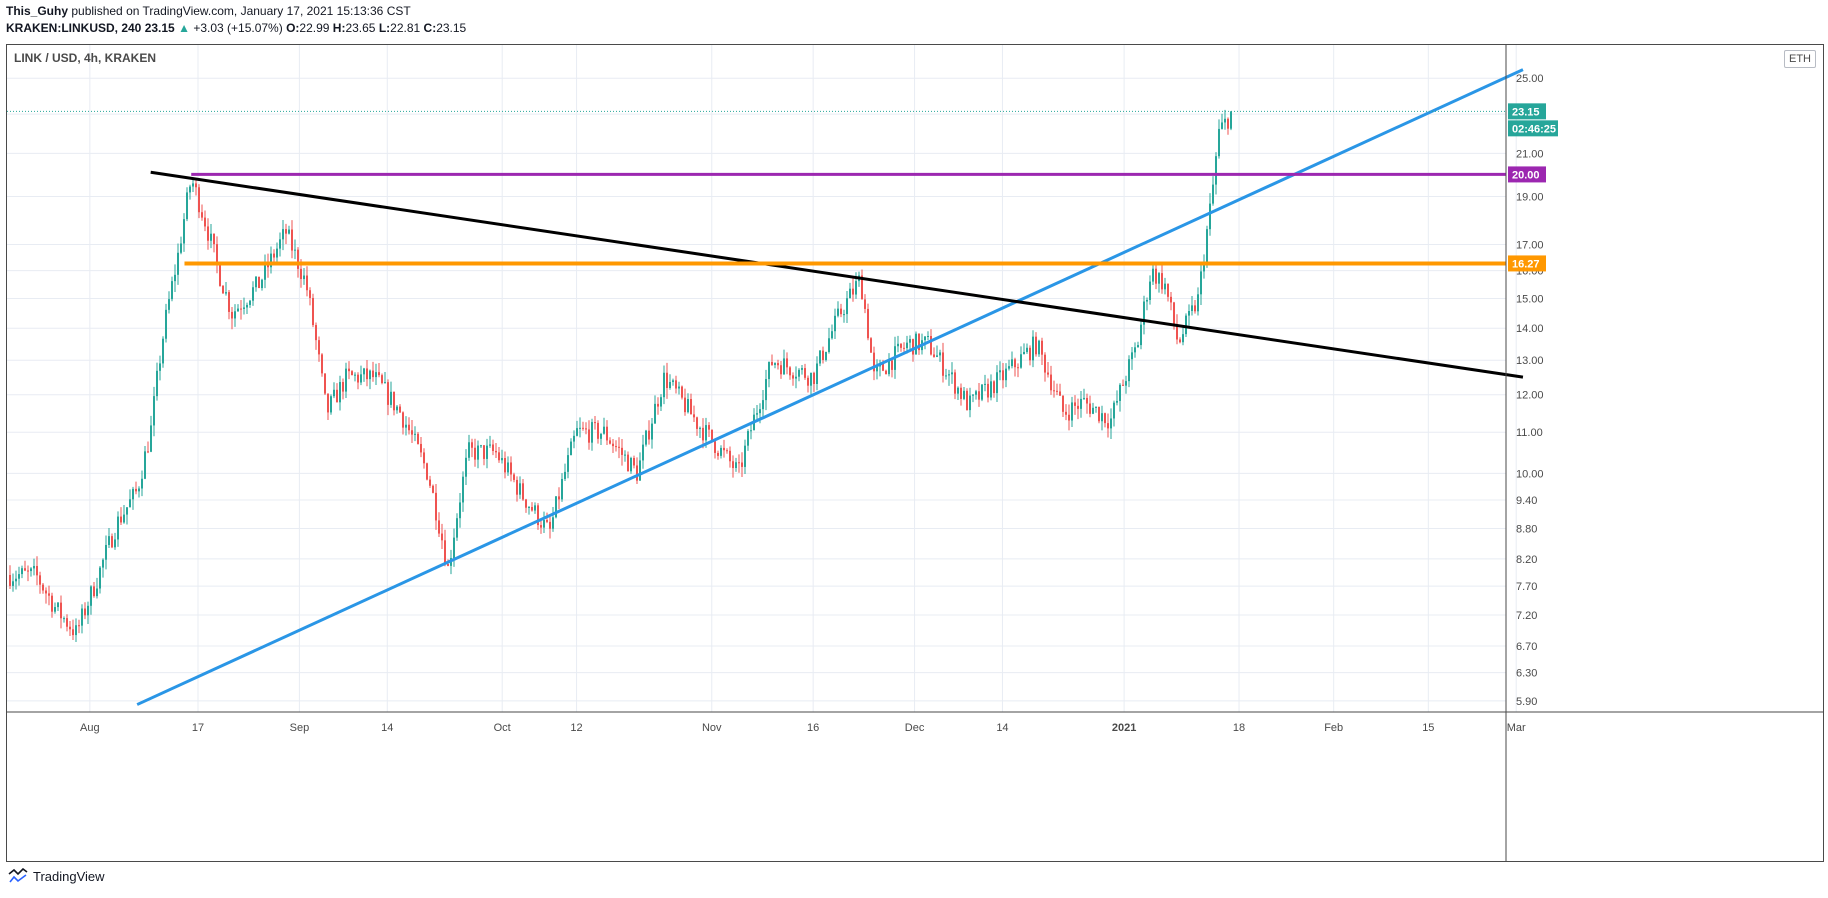 The width and height of the screenshot is (1828, 898). Describe the element at coordinates (85, 58) in the screenshot. I see `chart-title: LINK / USD, 4h, KRAKEN` at that location.